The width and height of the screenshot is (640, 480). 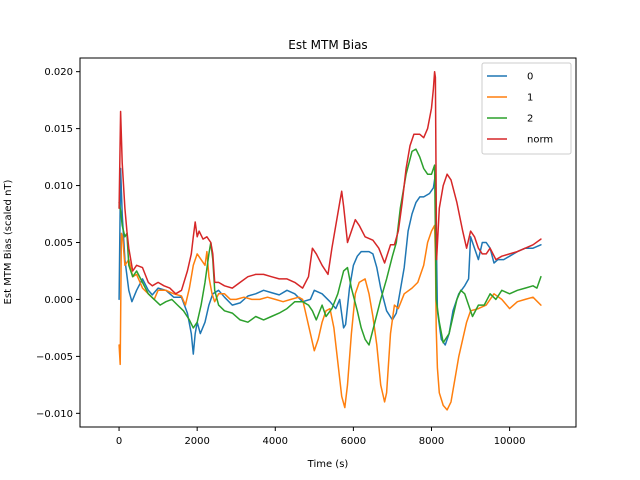 What do you see at coordinates (328, 464) in the screenshot?
I see `x-axis-label: Time (s)` at bounding box center [328, 464].